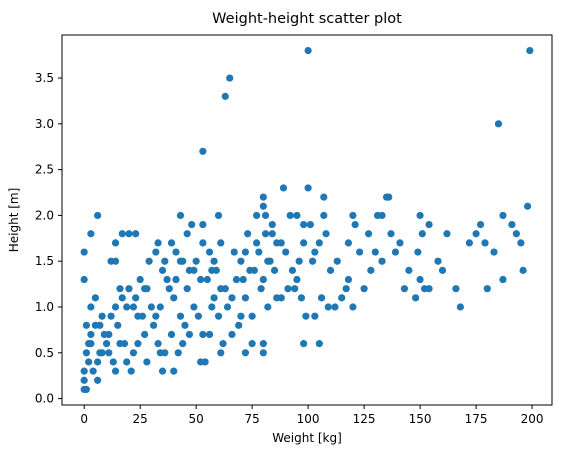 This screenshot has width=567, height=455. Describe the element at coordinates (307, 19) in the screenshot. I see `chart-title: Weight-height scatter plot` at that location.